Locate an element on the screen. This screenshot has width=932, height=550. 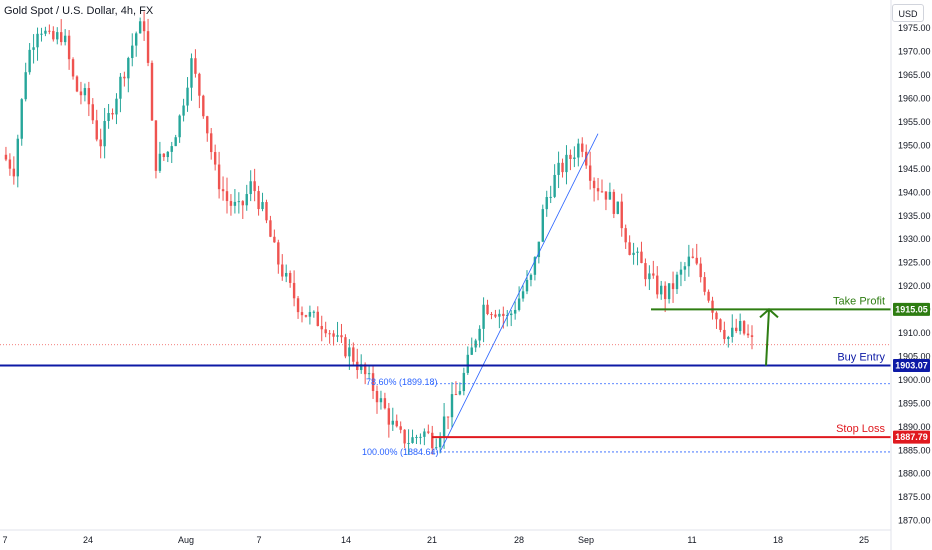
y-tick-label: 1880.00 is located at coordinates (914, 474).